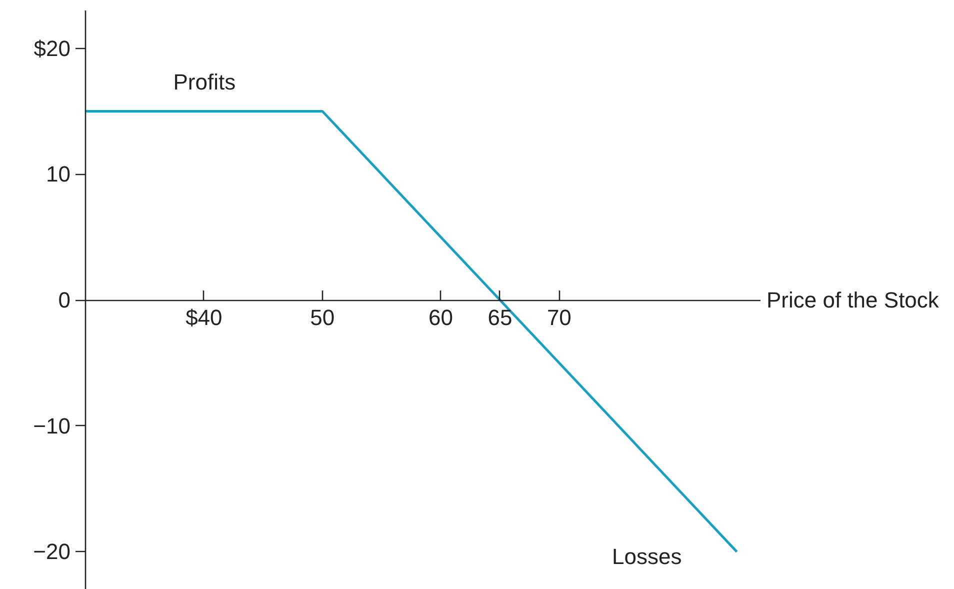 The image size is (954, 589). Describe the element at coordinates (64, 300) in the screenshot. I see `y-tick-label: 0` at that location.